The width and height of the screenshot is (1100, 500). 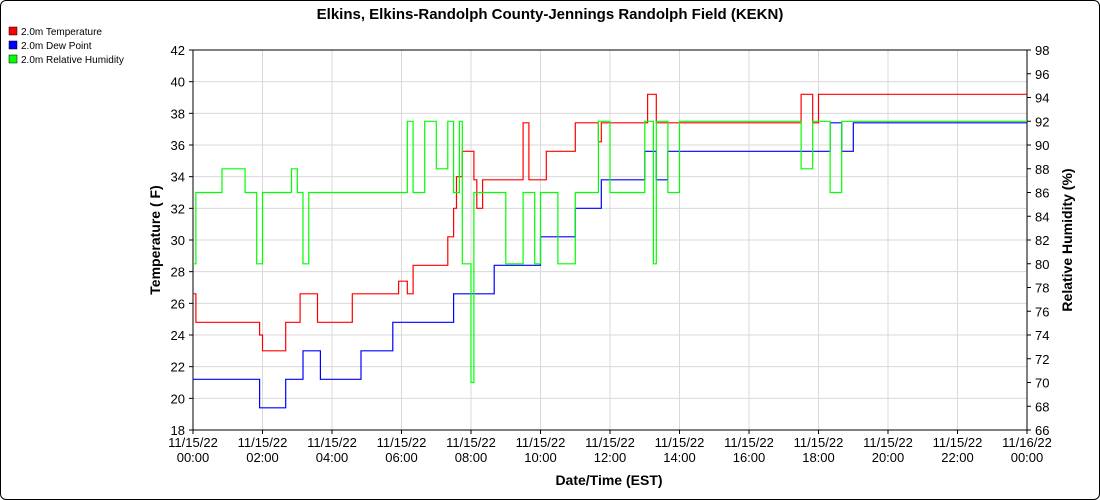 What do you see at coordinates (1042, 430) in the screenshot?
I see `y-right-tick-label: 66` at bounding box center [1042, 430].